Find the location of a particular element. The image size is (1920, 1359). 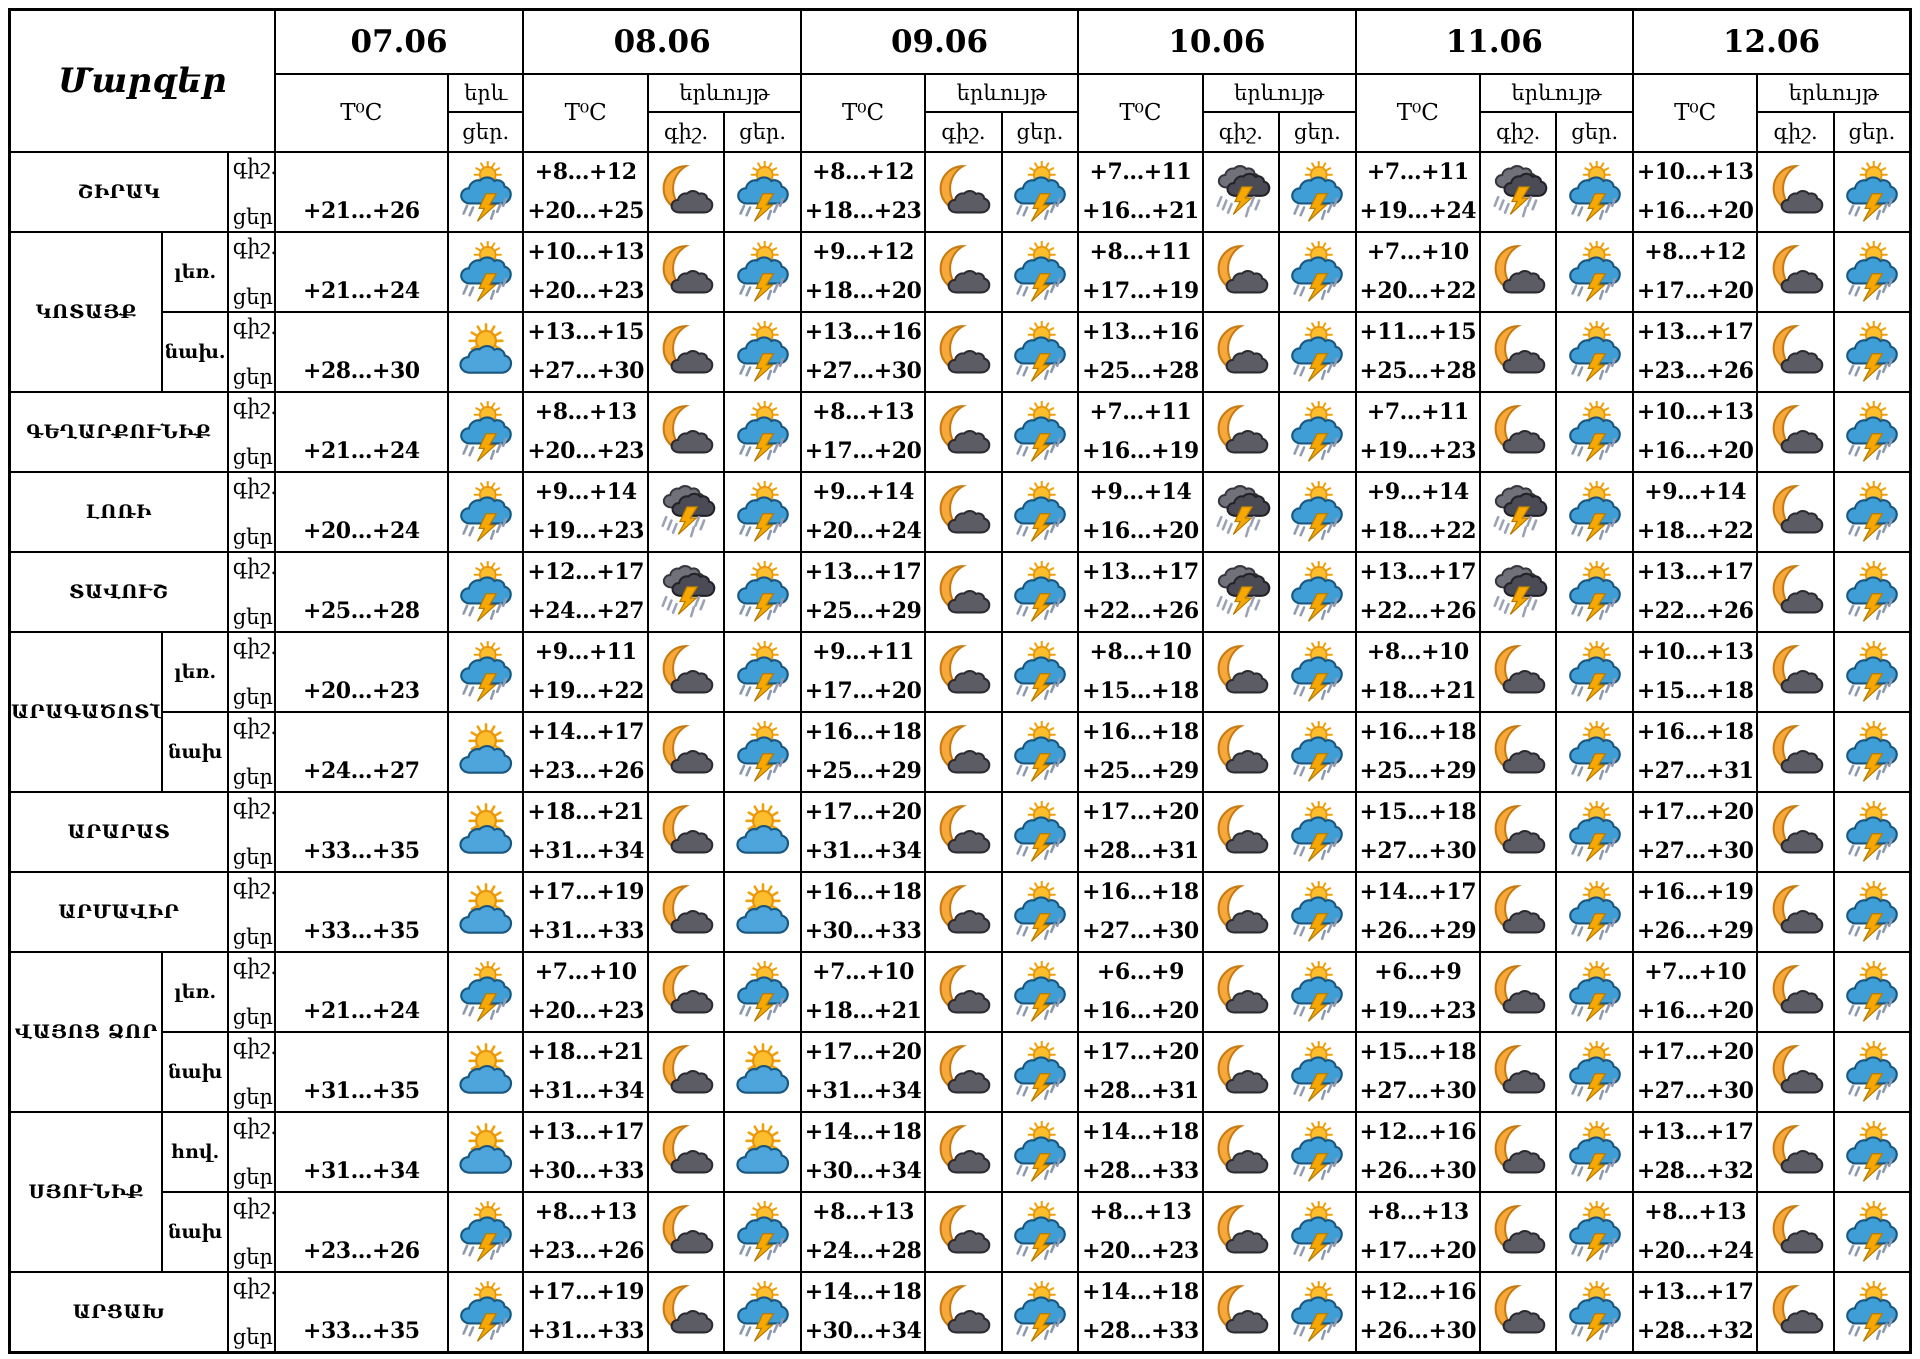

day-temp: +20...+23 is located at coordinates (585, 451).